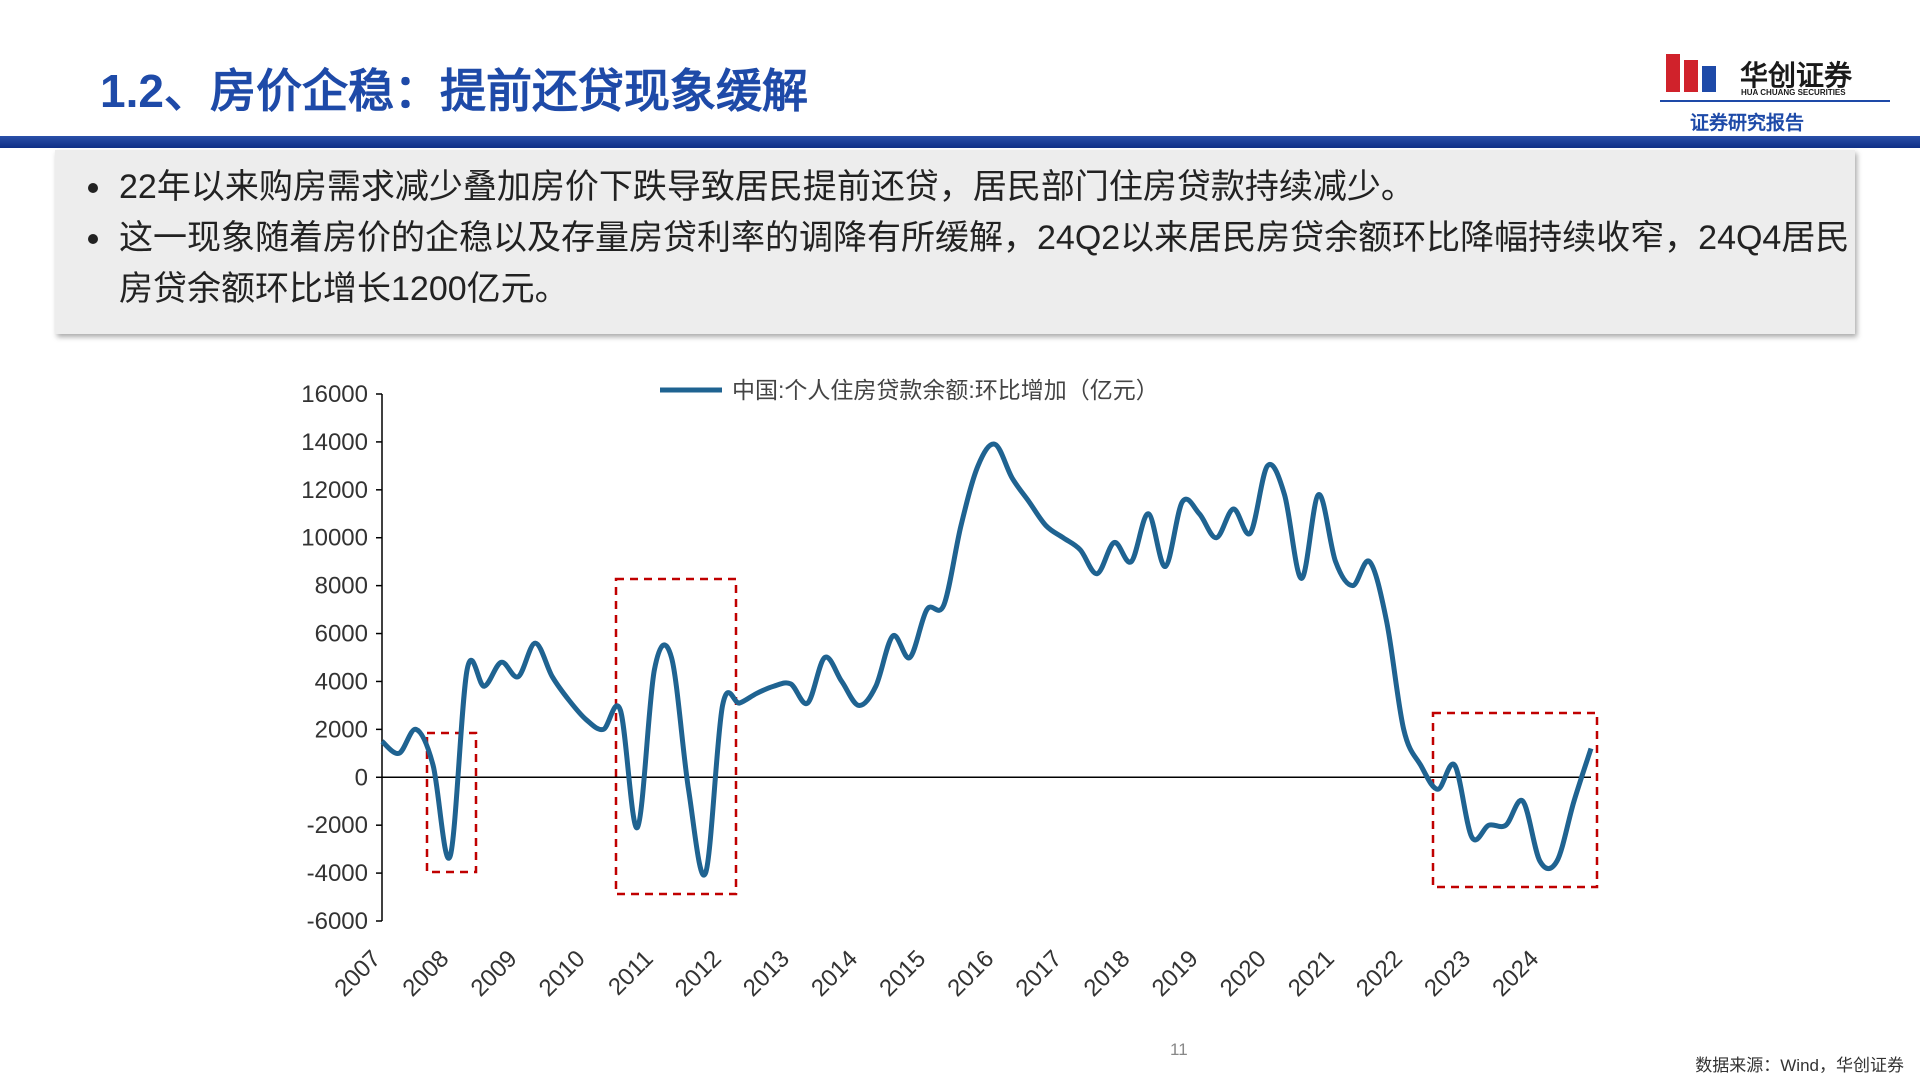 The image size is (1920, 1080). I want to click on x-tick-label: 2010, so click(562, 973).